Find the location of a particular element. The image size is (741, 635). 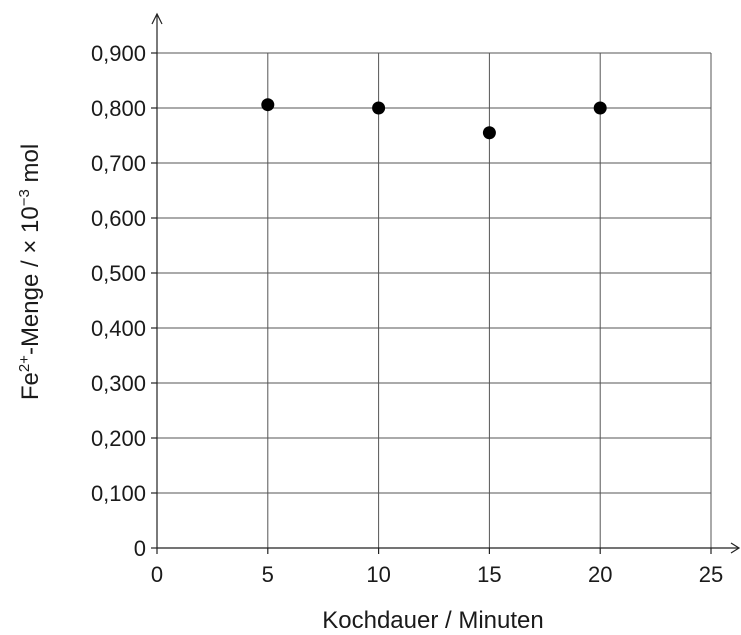

y-axis-title-prefix: Fe is located at coordinates (30, 386).